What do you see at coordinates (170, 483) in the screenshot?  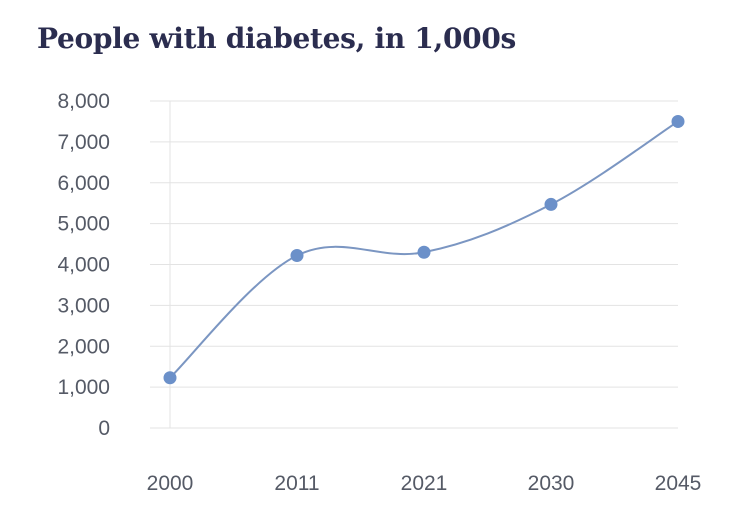 I see `x-tick-label: 2000` at bounding box center [170, 483].